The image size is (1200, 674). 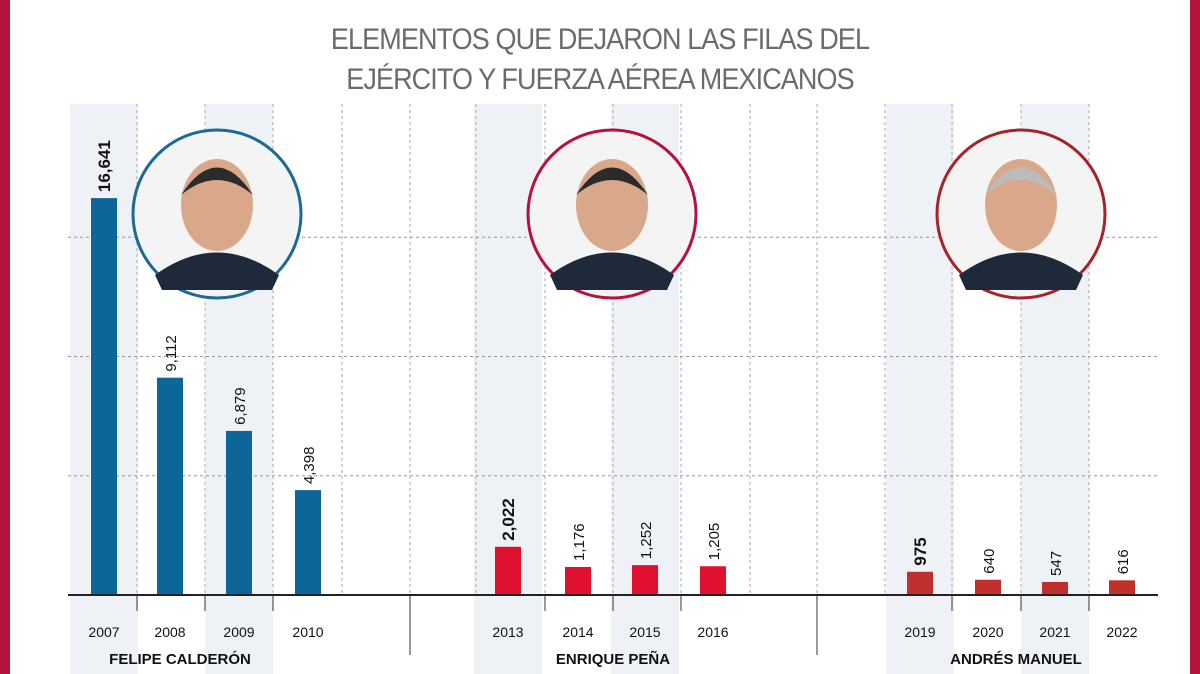 I want to click on value-label-2014: 1,176, so click(x=579, y=542).